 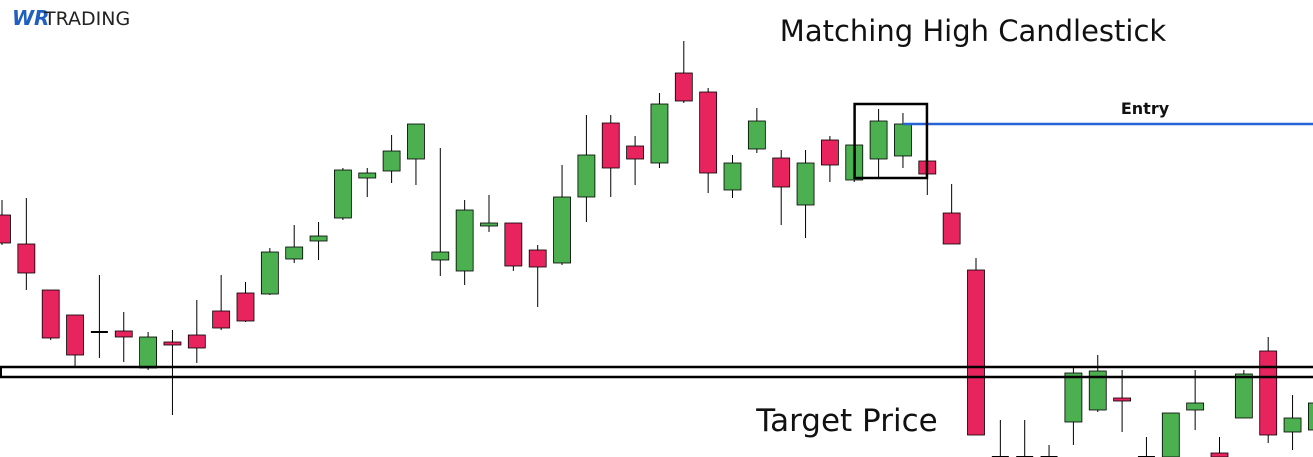 What do you see at coordinates (1145, 108) in the screenshot?
I see `entry-label: Entry` at bounding box center [1145, 108].